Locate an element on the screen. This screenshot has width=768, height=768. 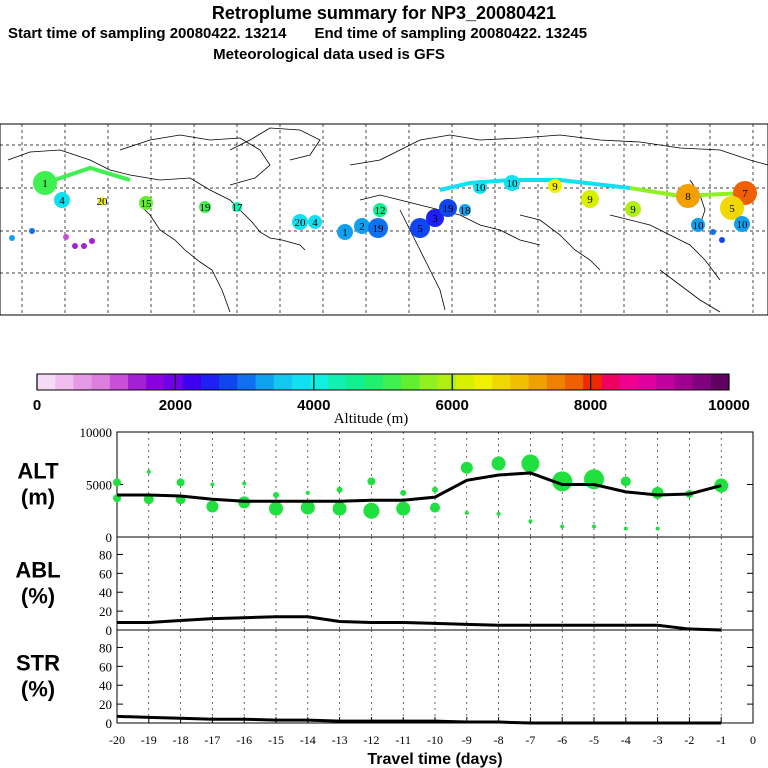
x-tick-label: -11 is located at coordinates (403, 740).